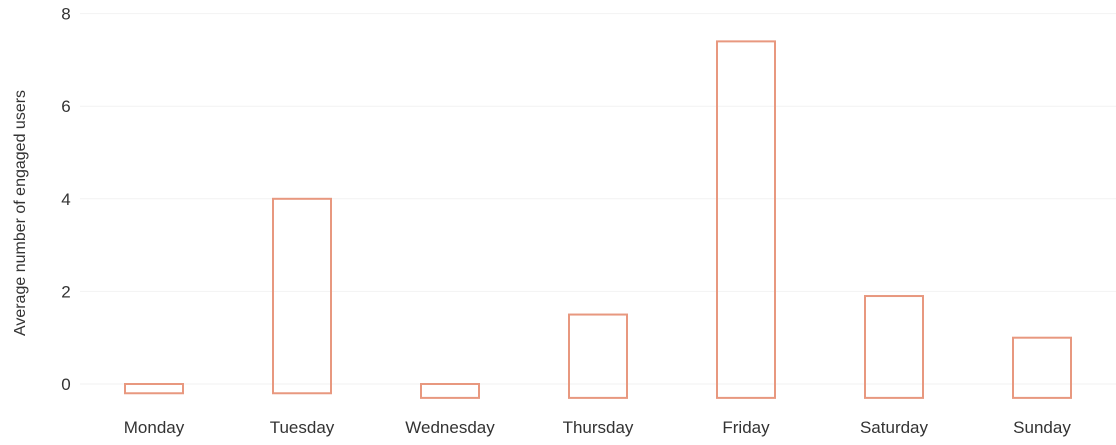 This screenshot has height=445, width=1116. Describe the element at coordinates (302, 427) in the screenshot. I see `x-tick-label: Tuesday` at that location.